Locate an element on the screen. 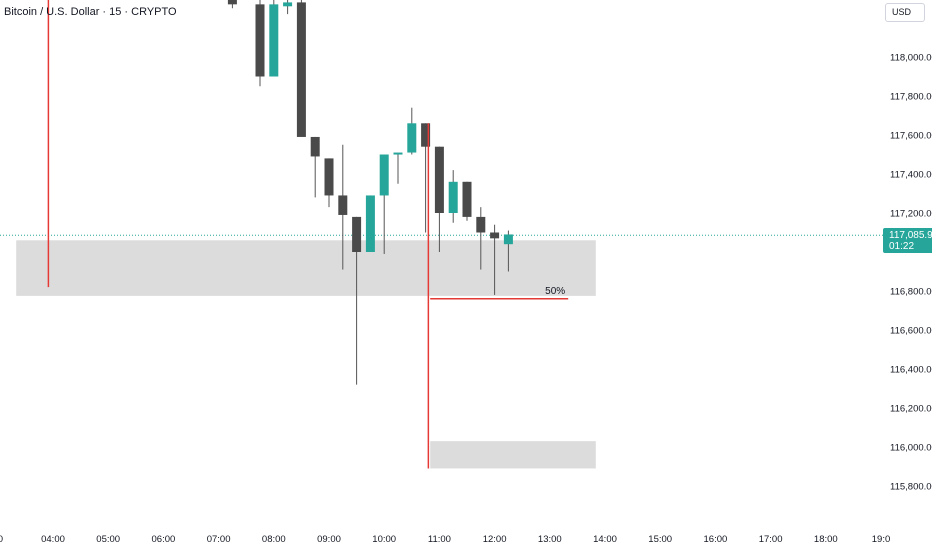  y-tick-label-5: 116,800.00 is located at coordinates (911, 292).